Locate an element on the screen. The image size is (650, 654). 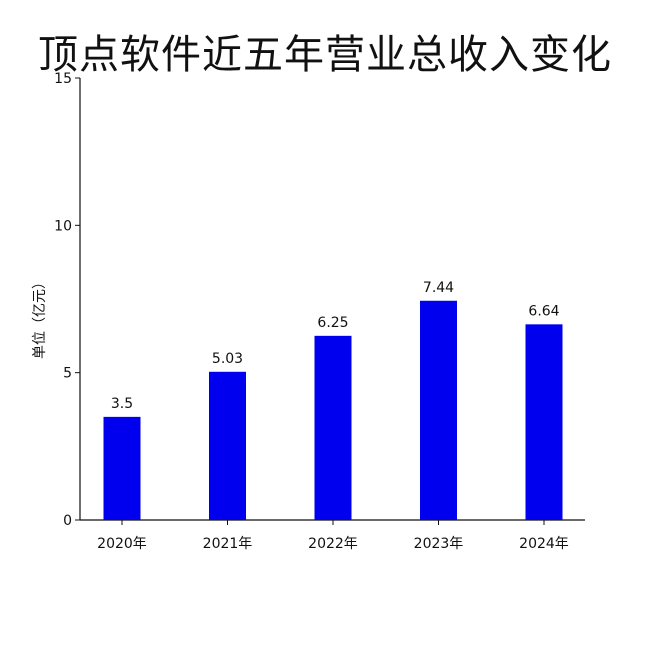
bar-value-label: 6.64 is located at coordinates (543, 311).